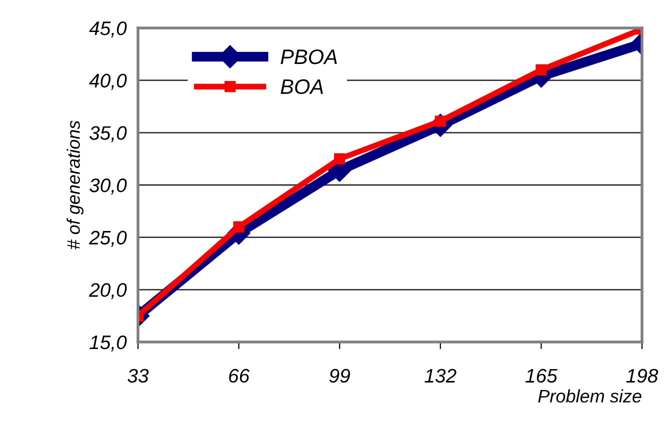  I want to click on y-tick-label: 15,0, so click(108, 343).